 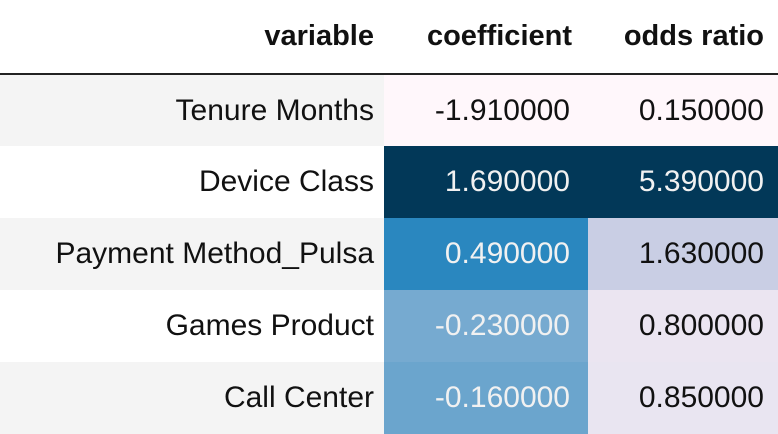 I want to click on coefficient-cell: -0.230000, so click(x=486, y=326).